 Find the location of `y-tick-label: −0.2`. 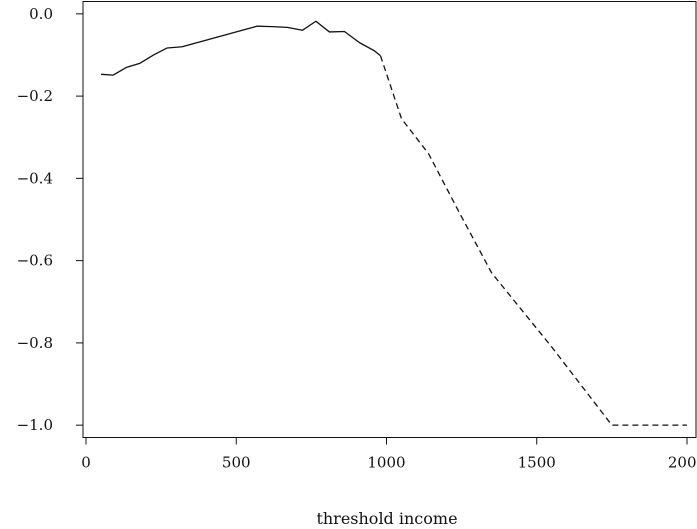

y-tick-label: −0.2 is located at coordinates (35, 96).